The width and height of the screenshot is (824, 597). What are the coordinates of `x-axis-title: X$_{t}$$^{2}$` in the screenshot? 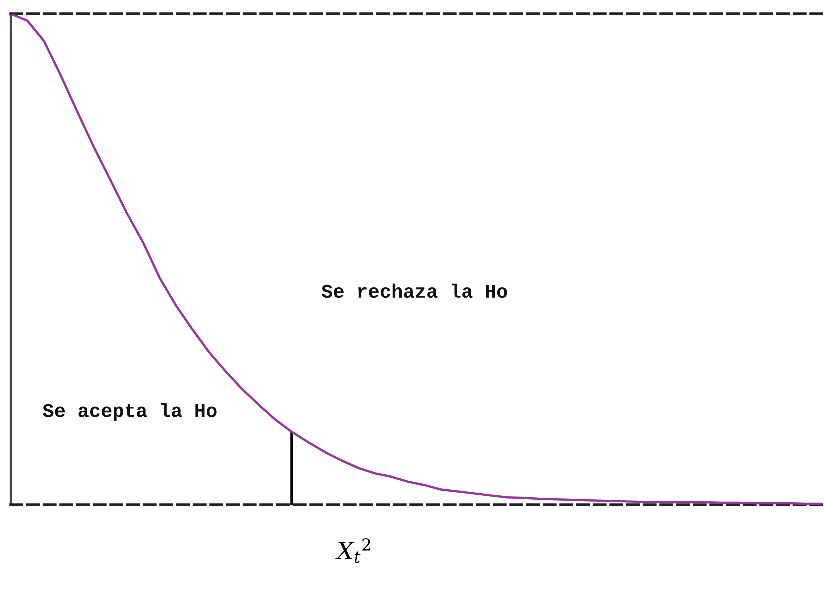 It's located at (353, 551).